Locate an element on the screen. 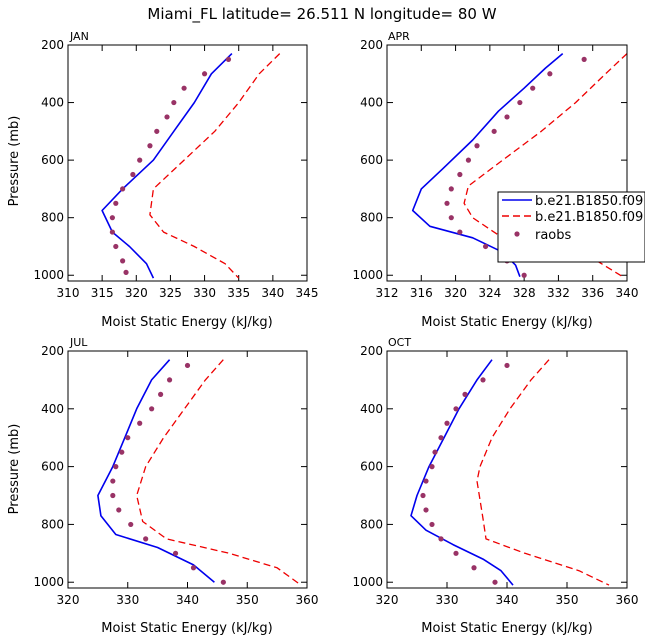 This screenshot has width=645, height=640. model1-line-jan is located at coordinates (167, 166).